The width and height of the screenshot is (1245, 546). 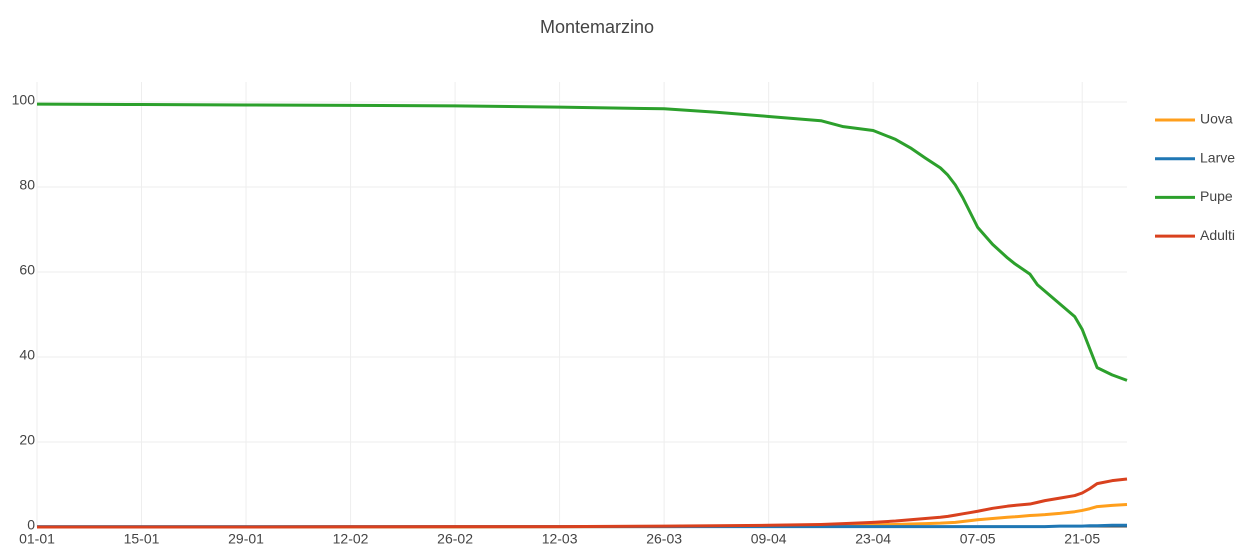 What do you see at coordinates (455, 538) in the screenshot?
I see `x-tick-label: 26-02` at bounding box center [455, 538].